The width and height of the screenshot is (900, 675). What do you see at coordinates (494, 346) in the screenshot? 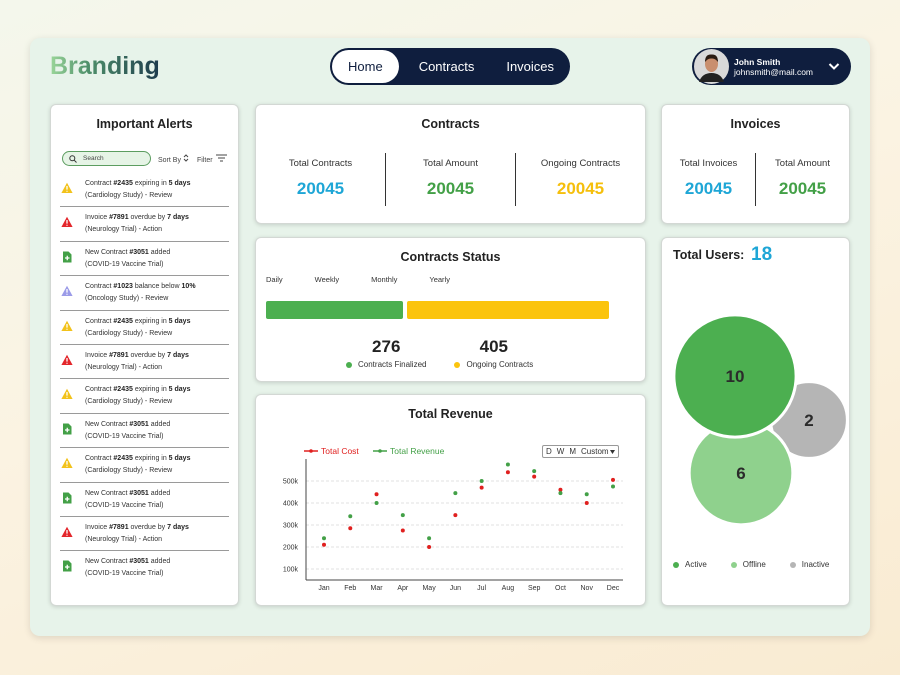
I see `status-value: 405` at bounding box center [494, 346].